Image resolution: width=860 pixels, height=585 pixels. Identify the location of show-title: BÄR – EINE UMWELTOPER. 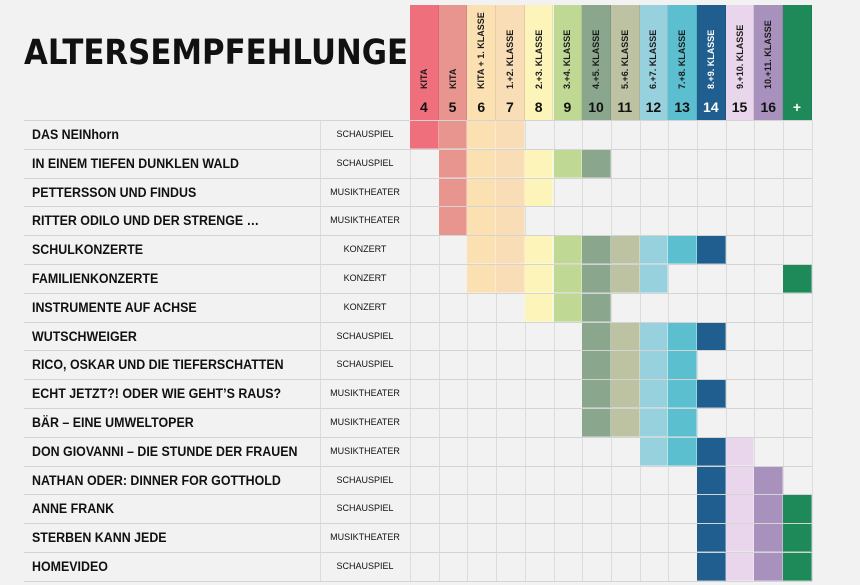
(113, 422).